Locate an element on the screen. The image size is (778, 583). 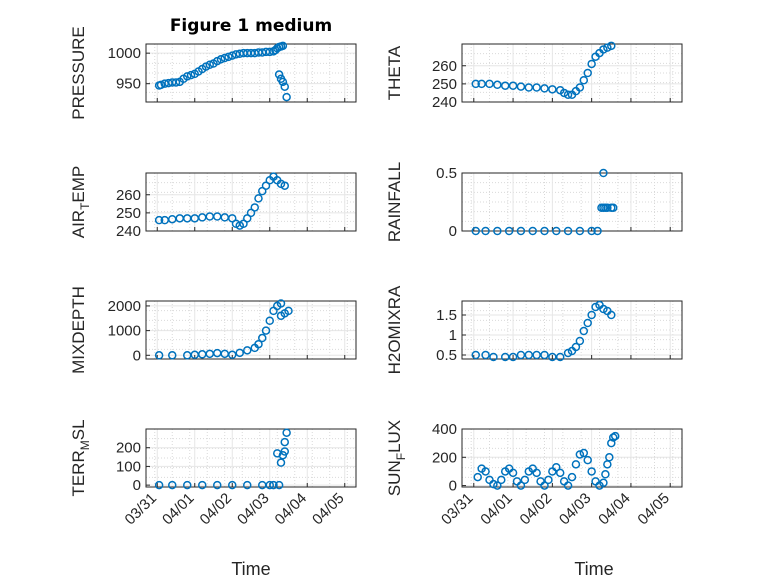
y-tick-label: 1.5 is located at coordinates (446, 315).